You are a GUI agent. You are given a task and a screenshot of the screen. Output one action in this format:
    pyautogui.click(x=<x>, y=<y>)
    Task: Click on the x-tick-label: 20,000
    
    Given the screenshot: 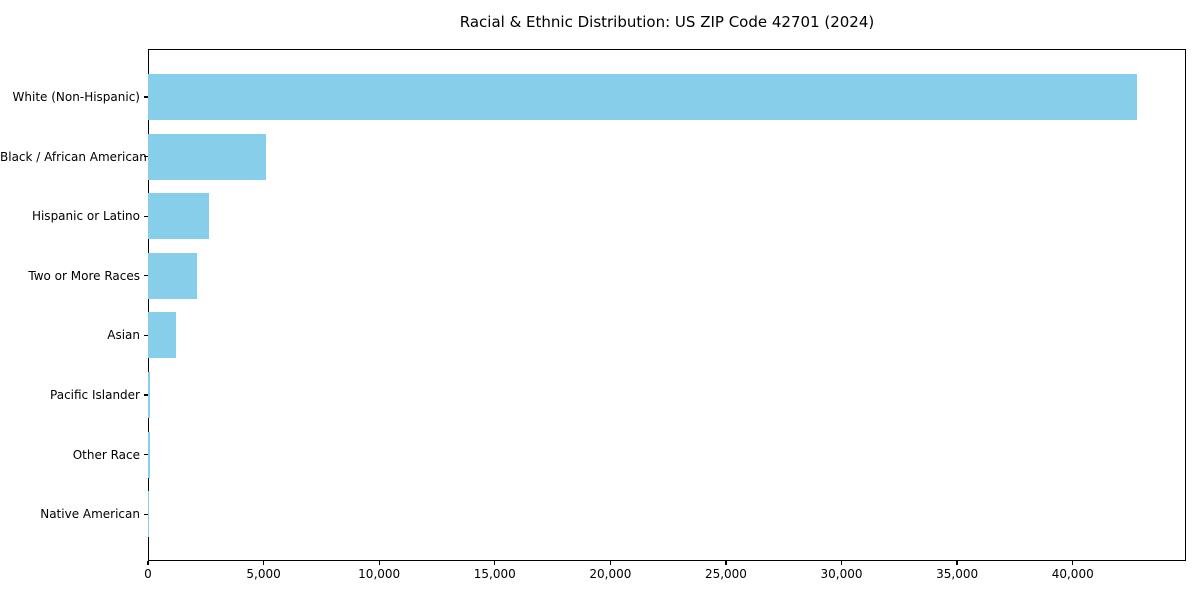 What is the action you would take?
    pyautogui.click(x=610, y=574)
    